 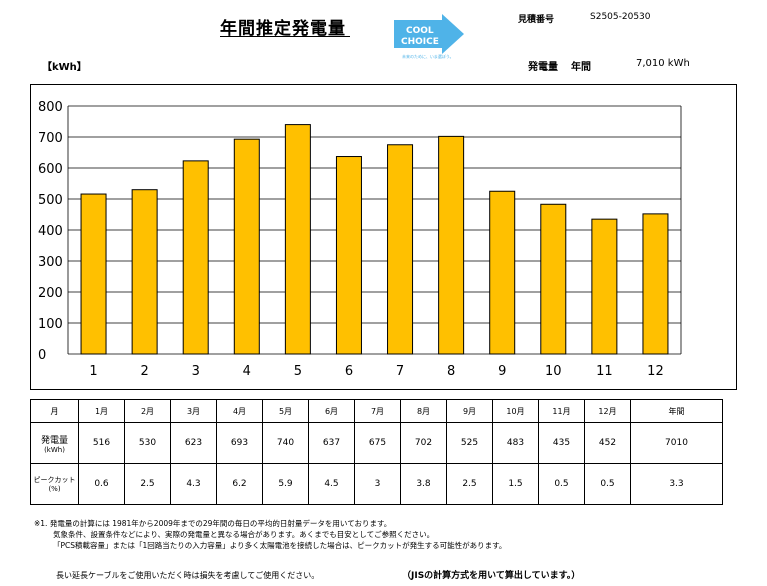 What do you see at coordinates (298, 371) in the screenshot?
I see `x-tick-label: 5` at bounding box center [298, 371].